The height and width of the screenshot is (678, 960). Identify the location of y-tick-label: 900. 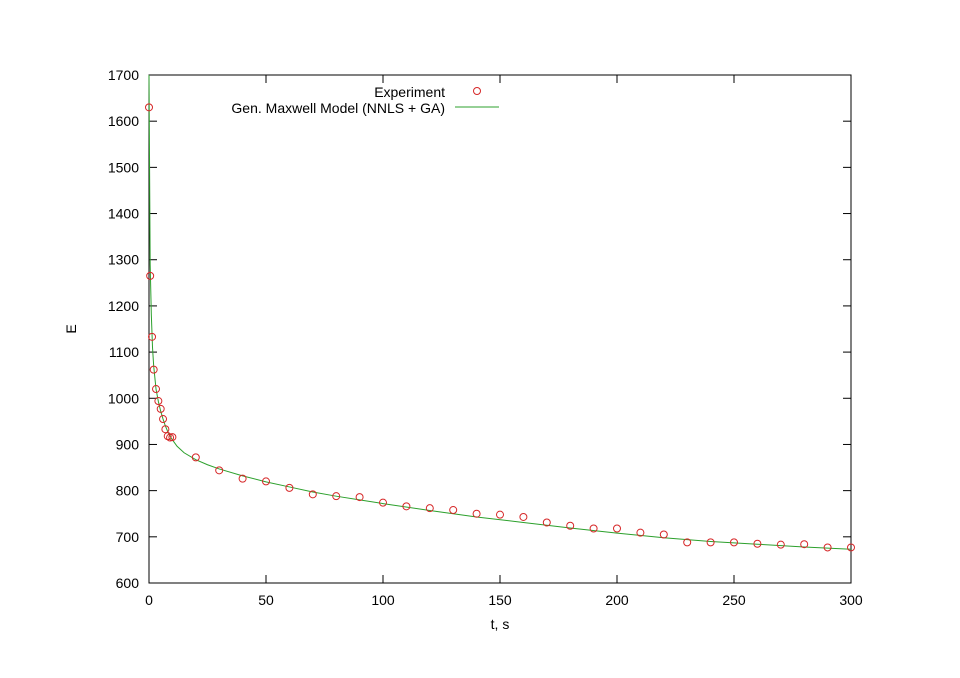
(128, 444).